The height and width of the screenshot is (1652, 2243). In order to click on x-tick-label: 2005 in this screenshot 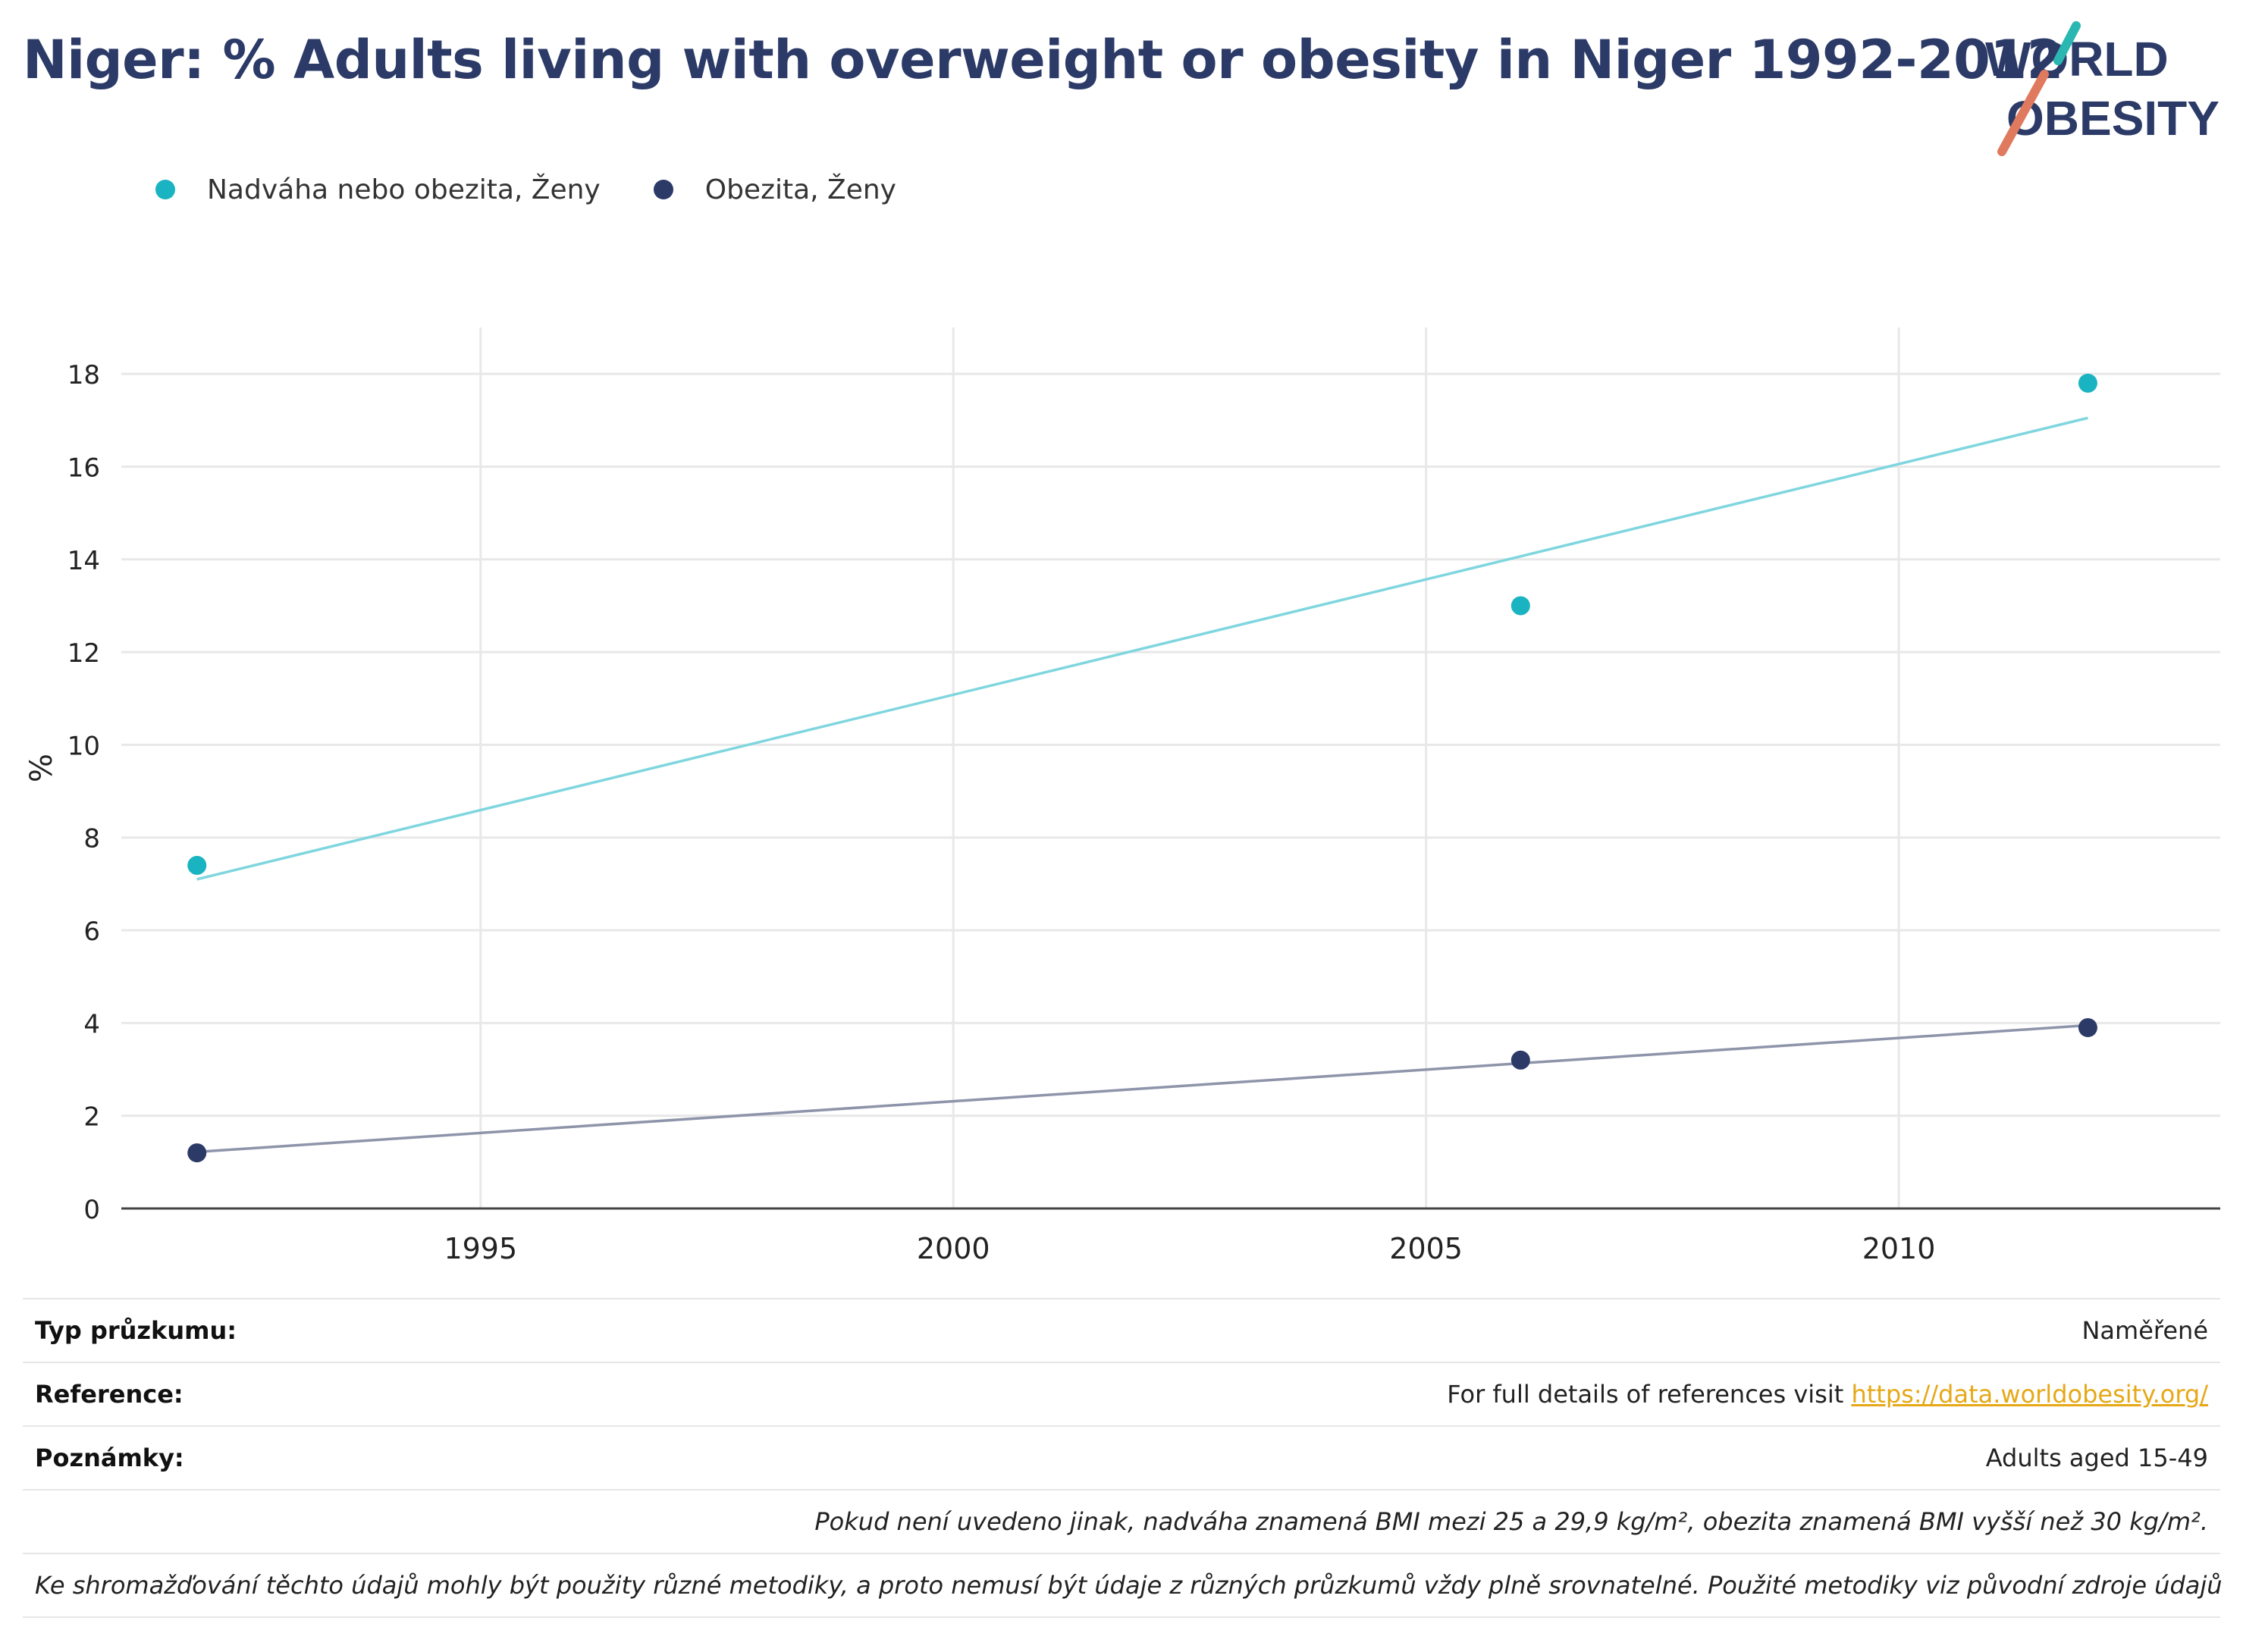, I will do `click(1426, 1248)`.